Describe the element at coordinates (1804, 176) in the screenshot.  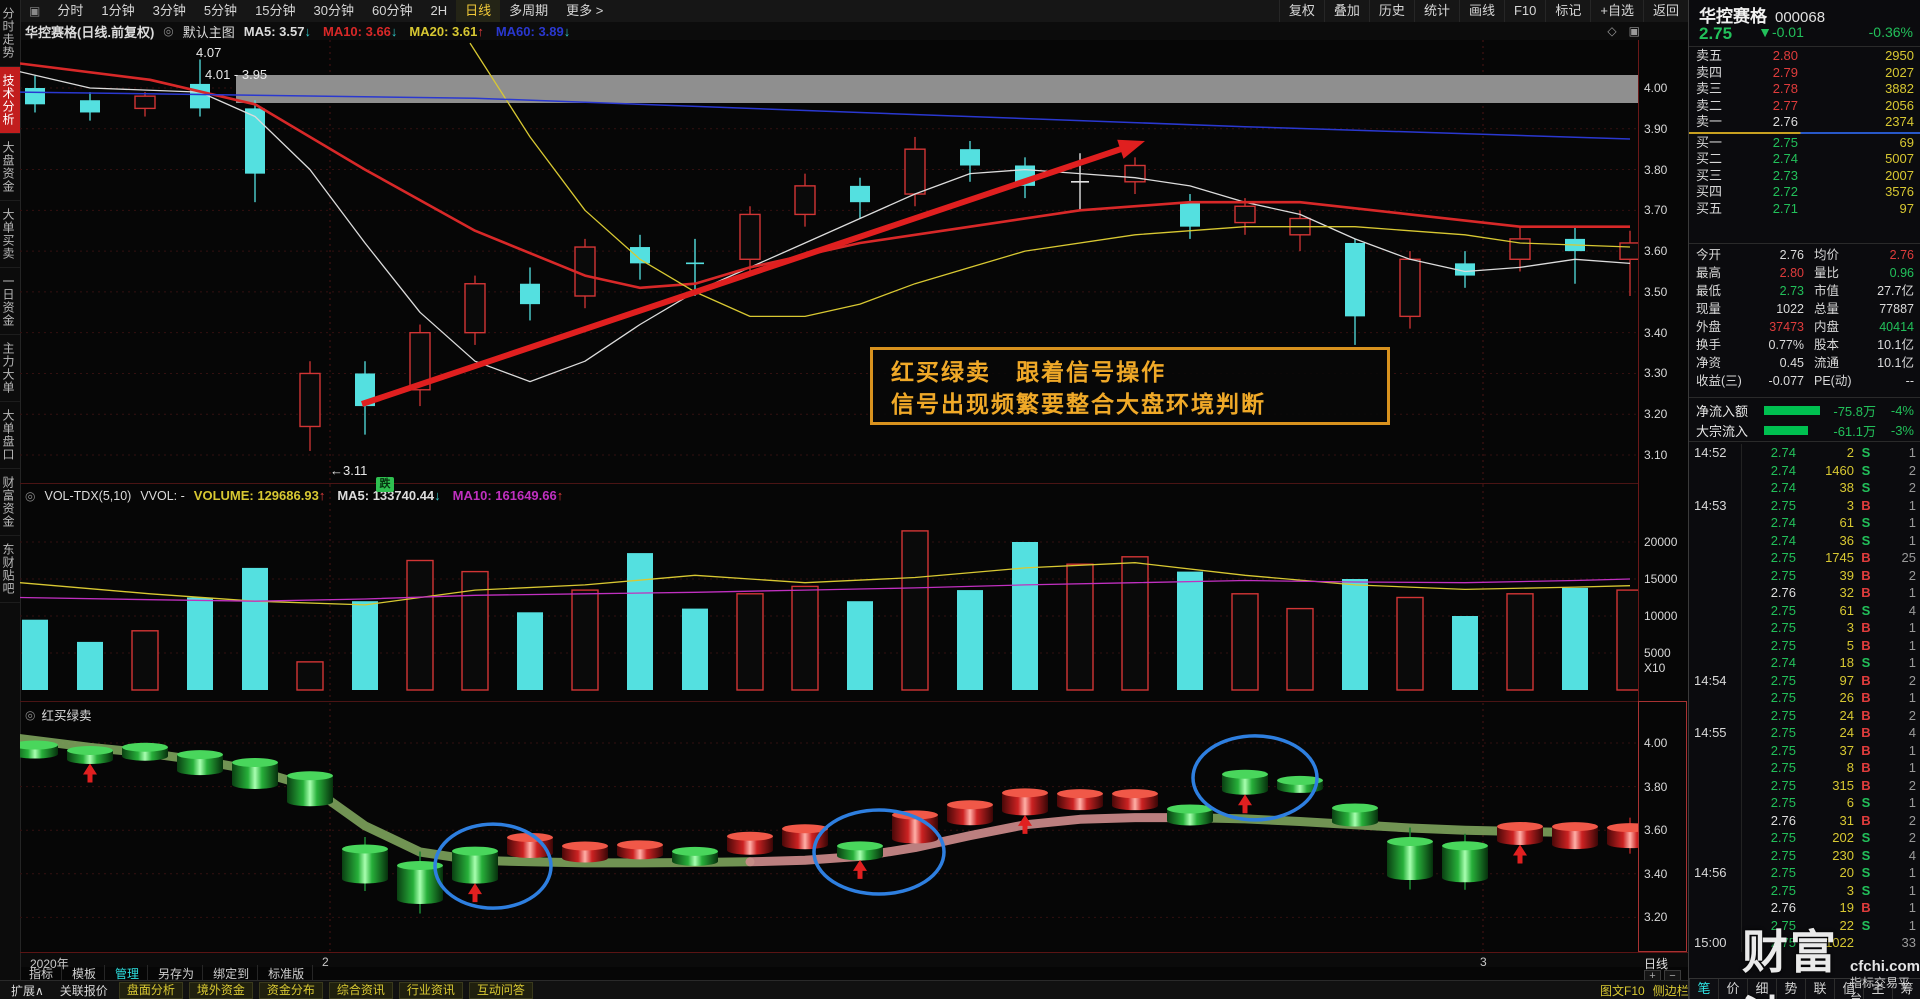
I see `bid-row: 买三 2.73 2007` at that location.